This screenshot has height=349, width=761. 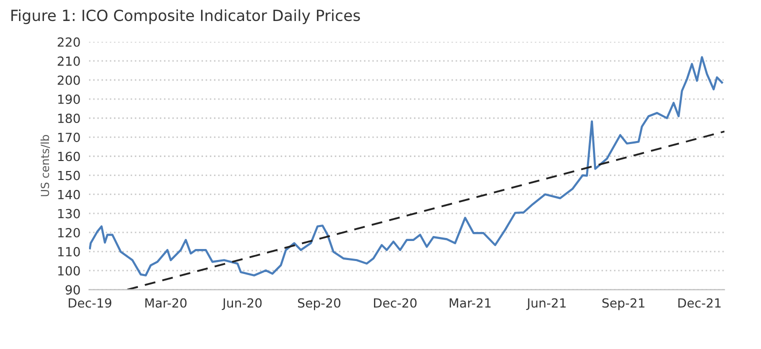 I want to click on chart-title: Figure 1: ICO Composite Indicator Daily Prices, so click(x=185, y=16).